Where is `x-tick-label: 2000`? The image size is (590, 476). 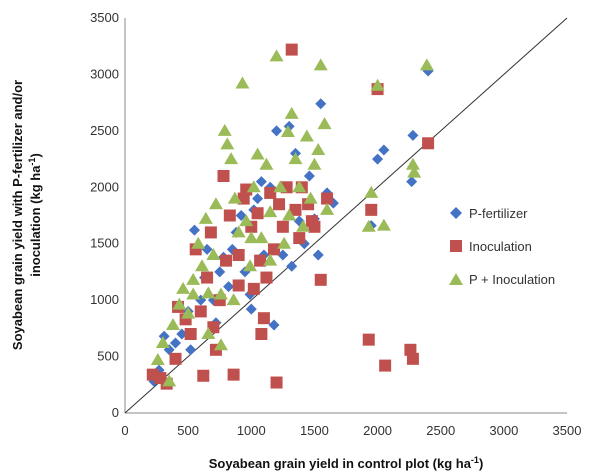 x-tick-label: 2000 is located at coordinates (377, 430).